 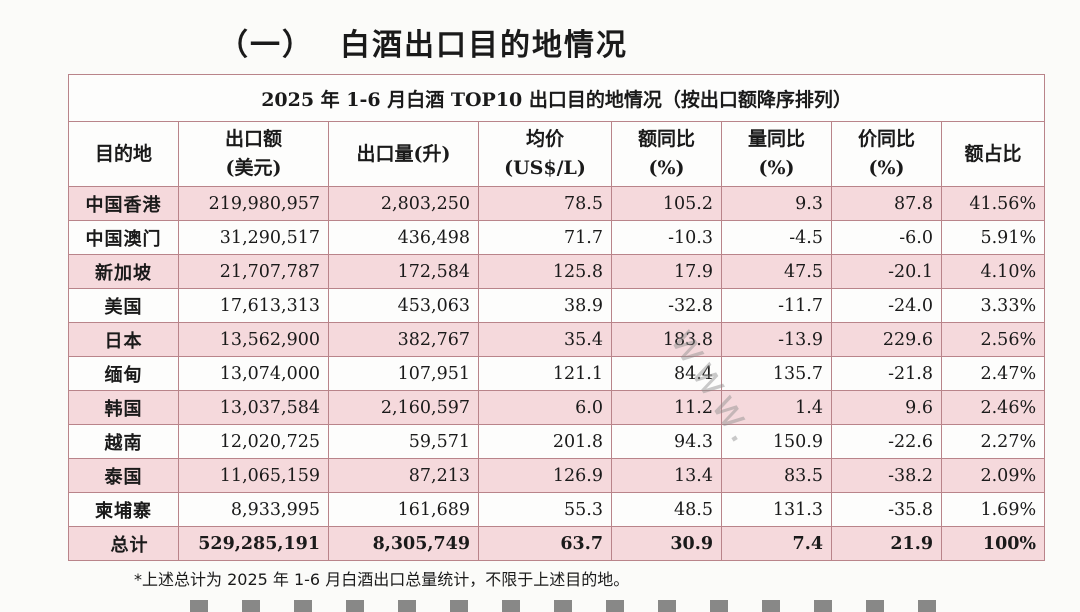 What do you see at coordinates (545, 441) in the screenshot?
I see `value-cell: 201.8` at bounding box center [545, 441].